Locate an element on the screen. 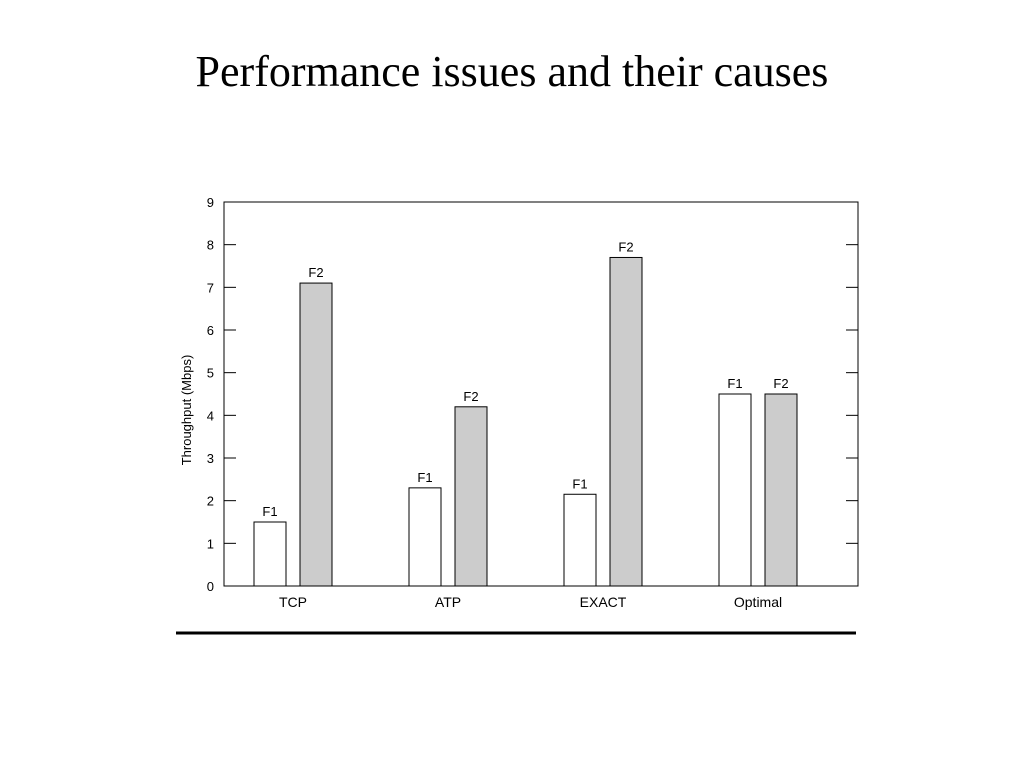 The image size is (1024, 768). y-tick-label: 1 is located at coordinates (210, 543).